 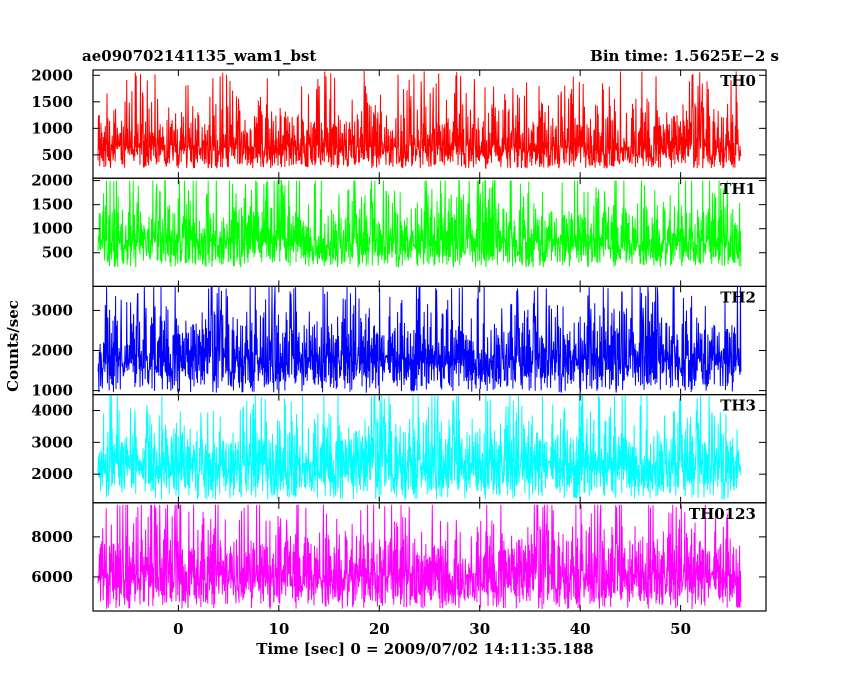 What do you see at coordinates (52, 411) in the screenshot?
I see `y-tick-label: 4000` at bounding box center [52, 411].